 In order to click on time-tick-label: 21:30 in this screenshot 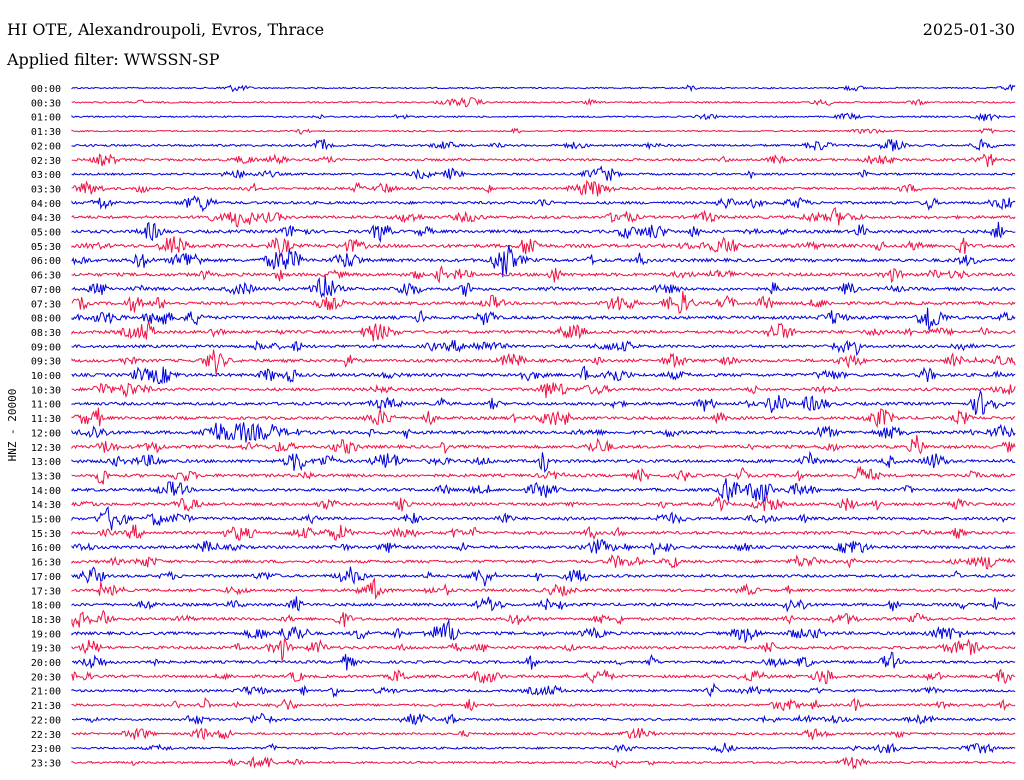, I will do `click(46, 706)`.